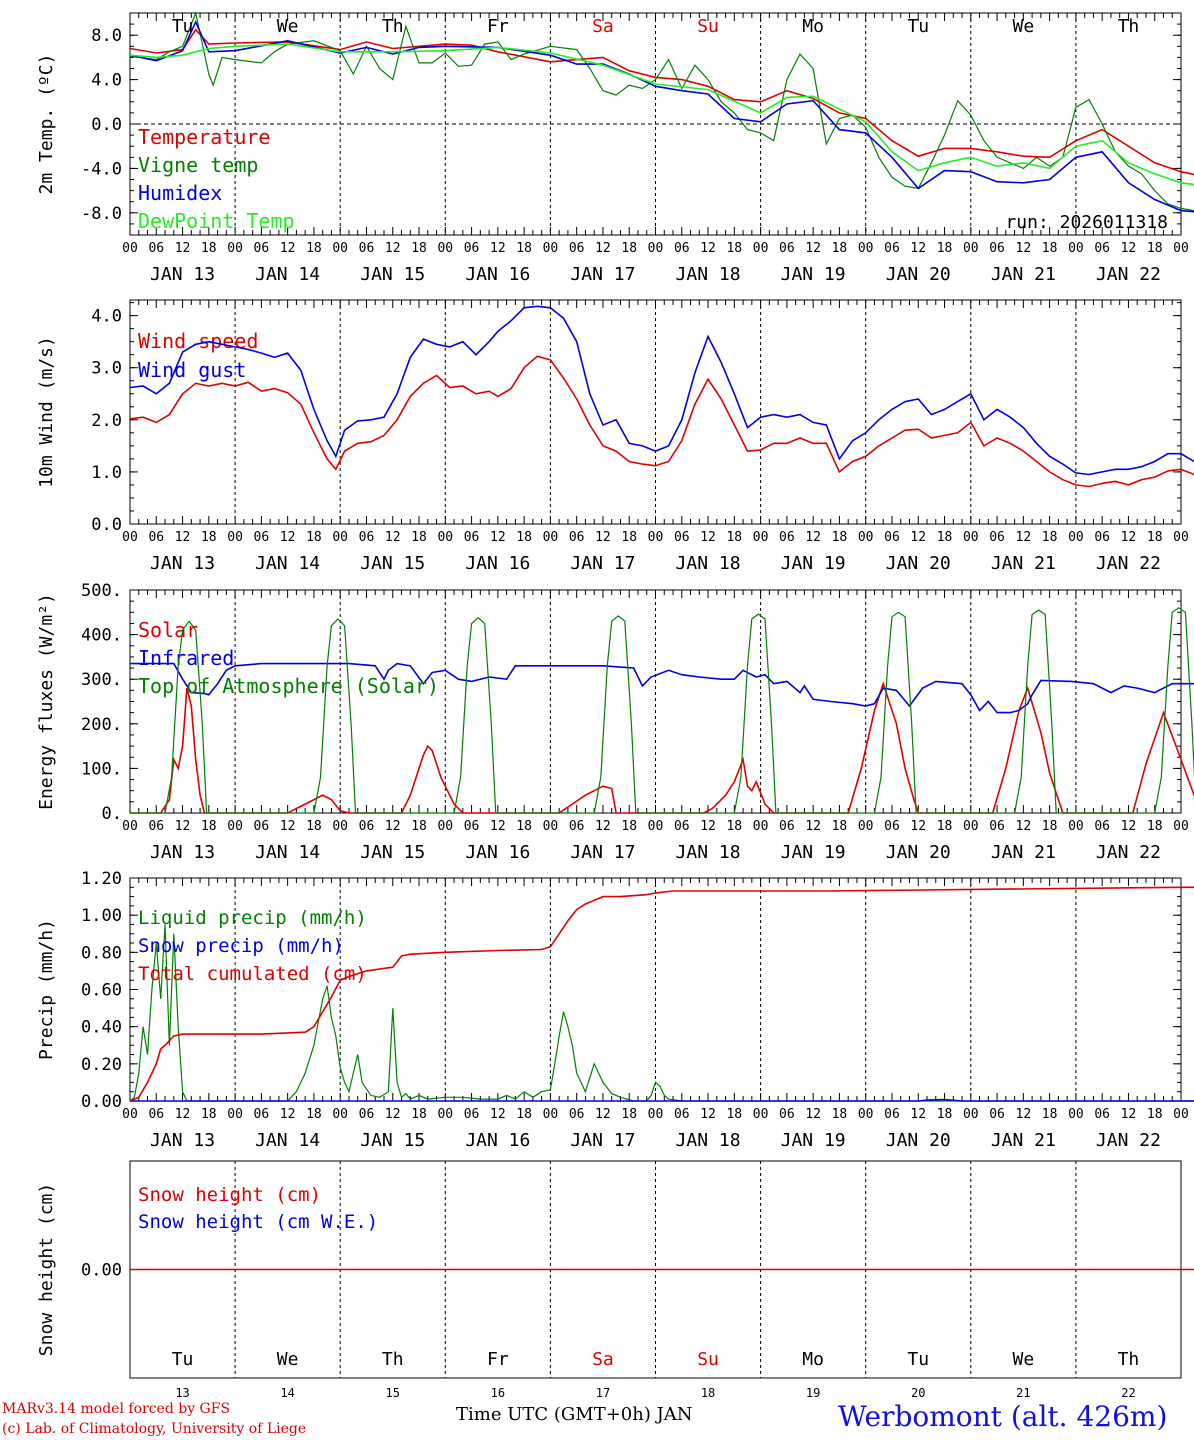 The image size is (1194, 1440). I want to click on run-label: run: 2026011318, so click(1086, 222).